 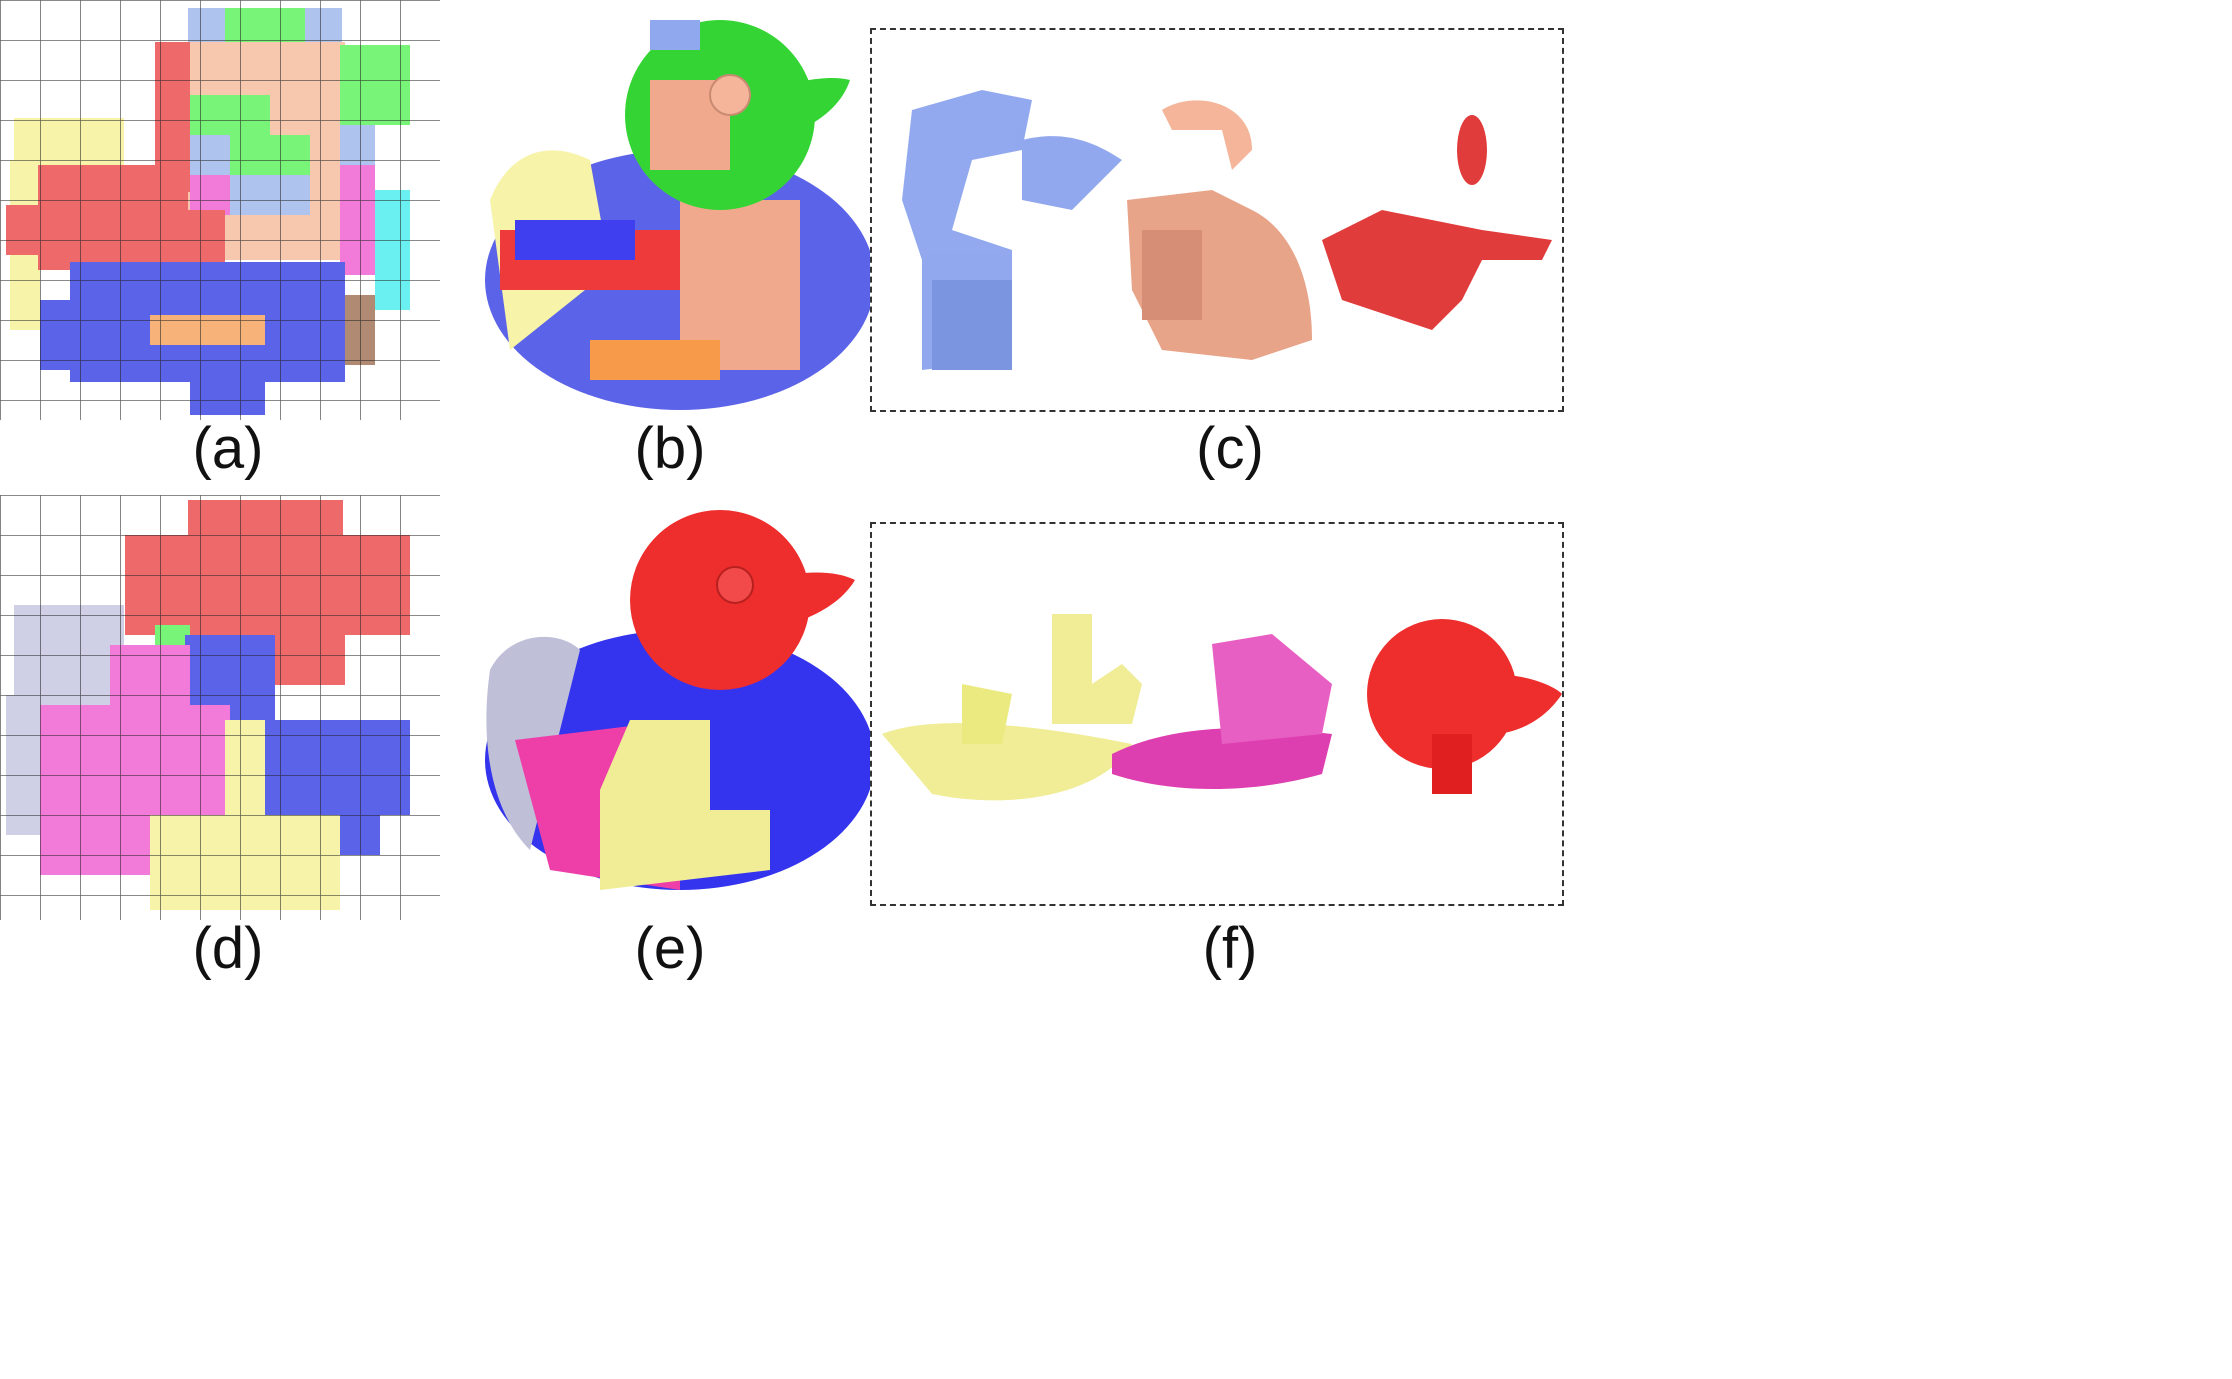 What do you see at coordinates (1219, 230) in the screenshot?
I see `peach-part` at bounding box center [1219, 230].